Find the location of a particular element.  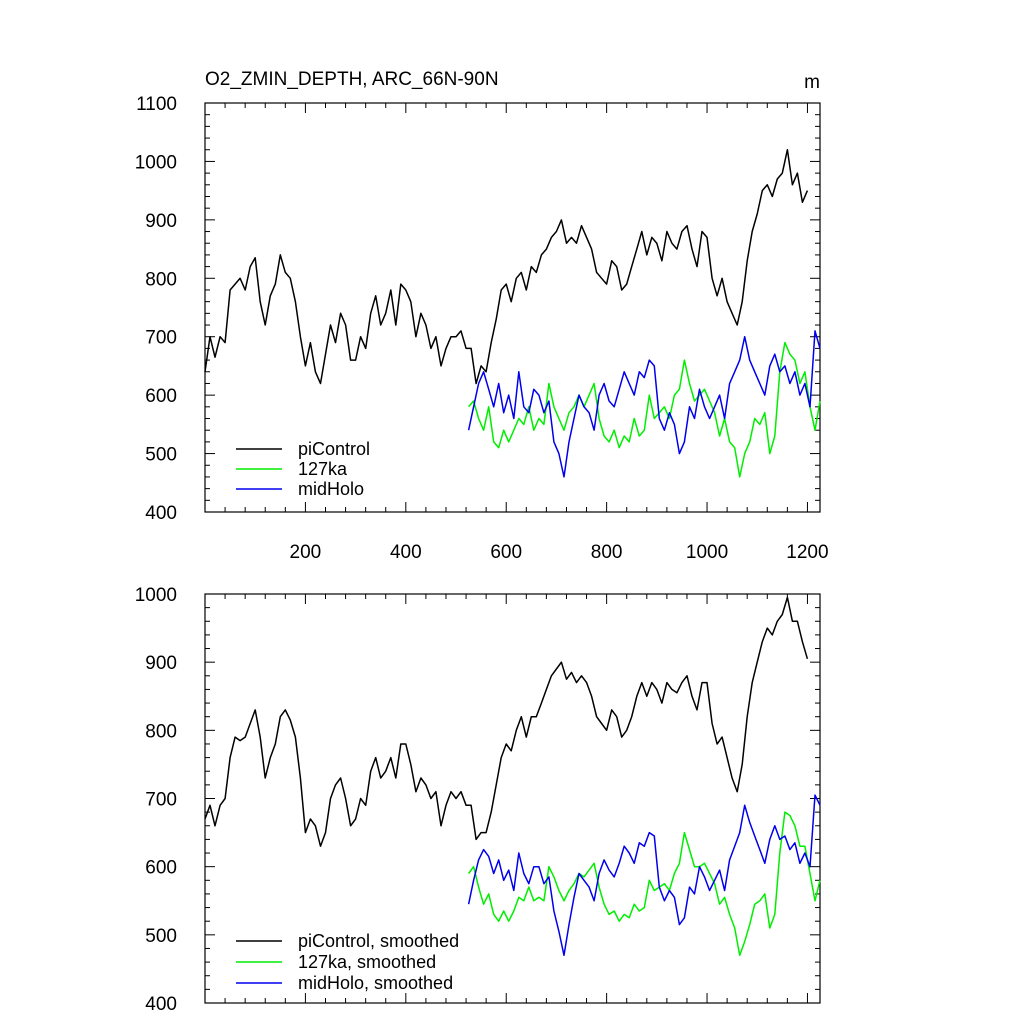

x-tick-label: 400 is located at coordinates (406, 552).